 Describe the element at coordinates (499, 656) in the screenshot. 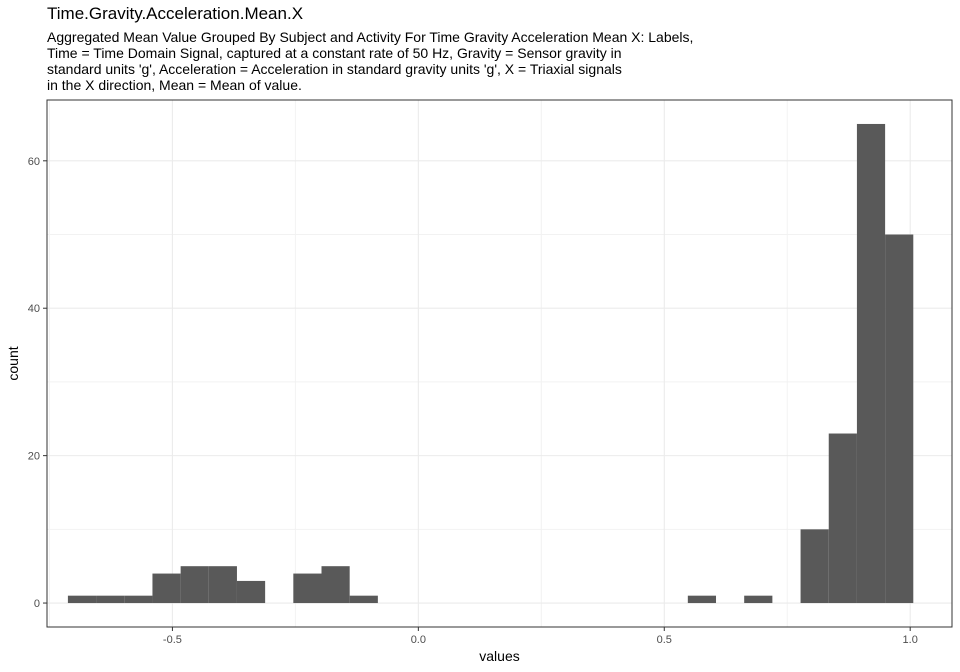

I see `x-axis-title: values` at that location.